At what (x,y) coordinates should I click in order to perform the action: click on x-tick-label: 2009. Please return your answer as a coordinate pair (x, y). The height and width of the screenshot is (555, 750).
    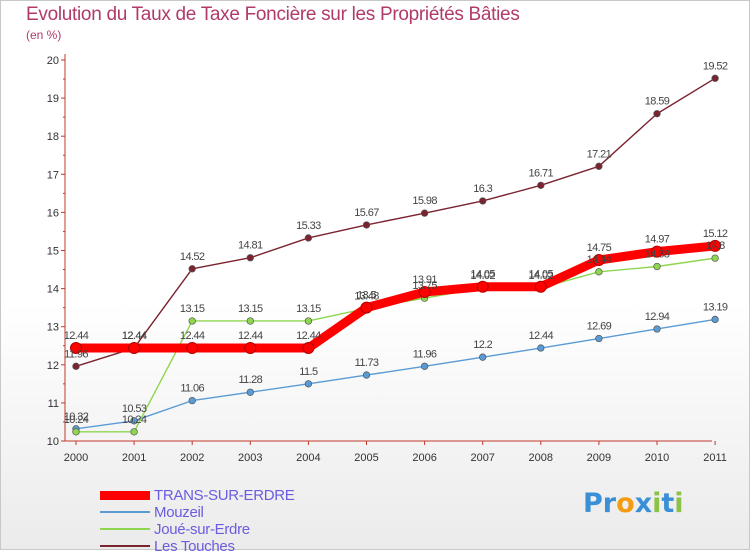
    Looking at the image, I should click on (599, 458).